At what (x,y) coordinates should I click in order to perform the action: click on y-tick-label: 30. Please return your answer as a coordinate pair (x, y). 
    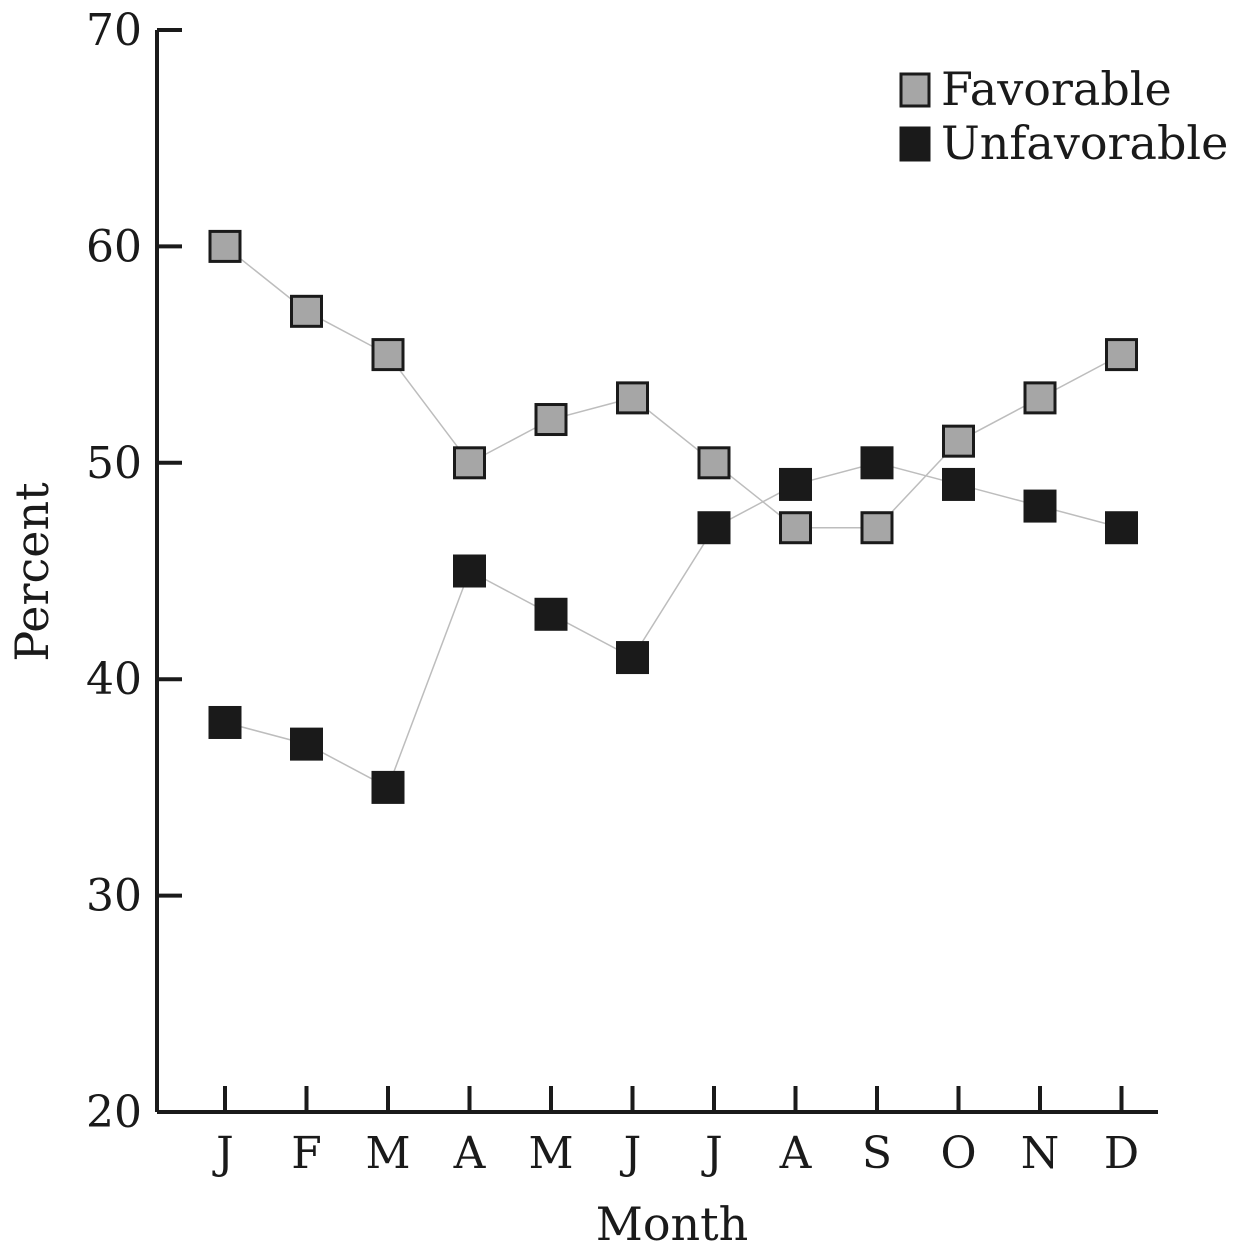
    Looking at the image, I should click on (114, 896).